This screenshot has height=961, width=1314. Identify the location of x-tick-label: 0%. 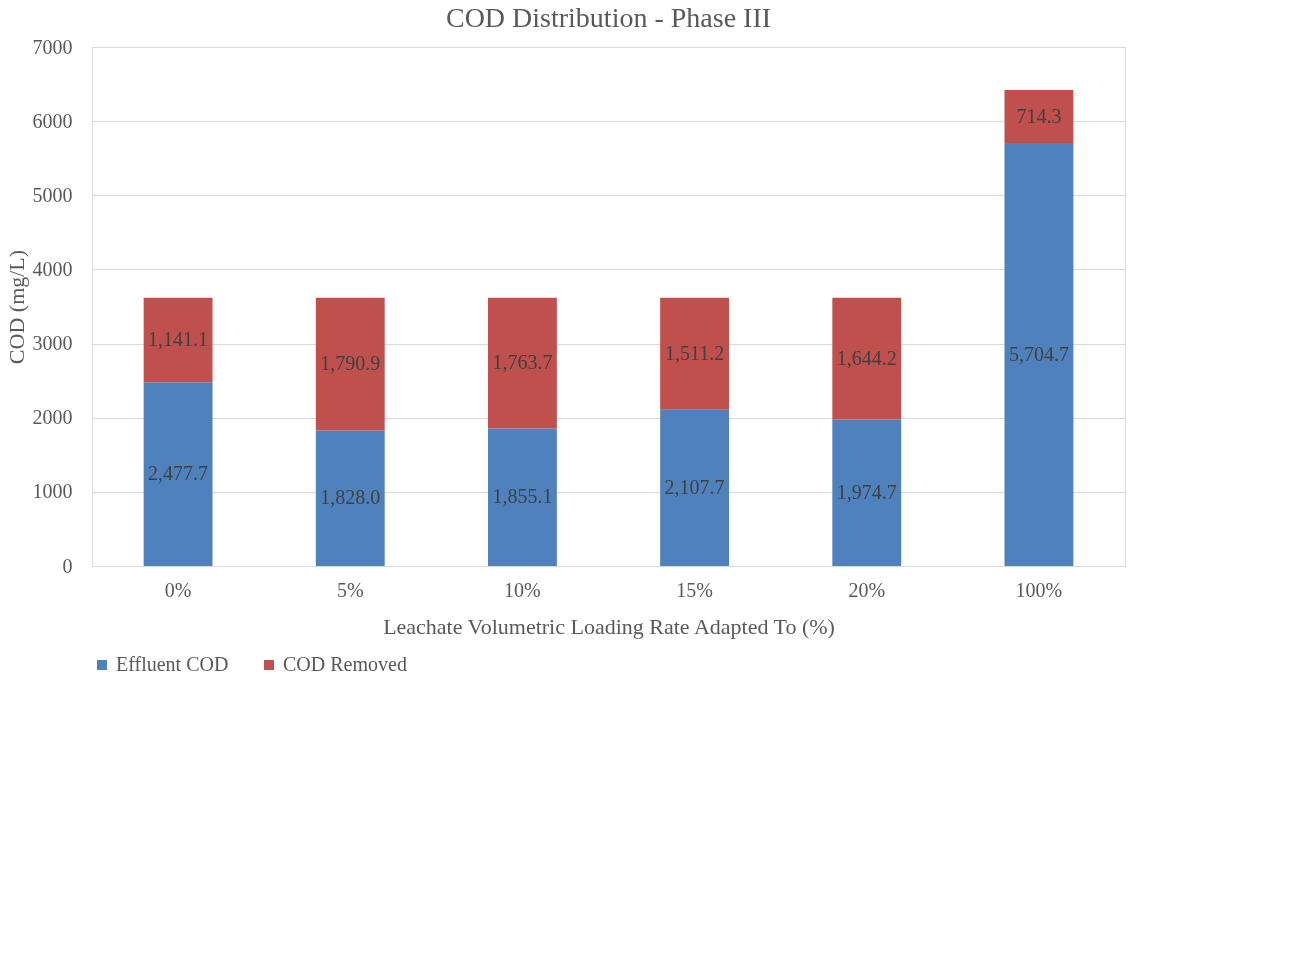
(178, 589).